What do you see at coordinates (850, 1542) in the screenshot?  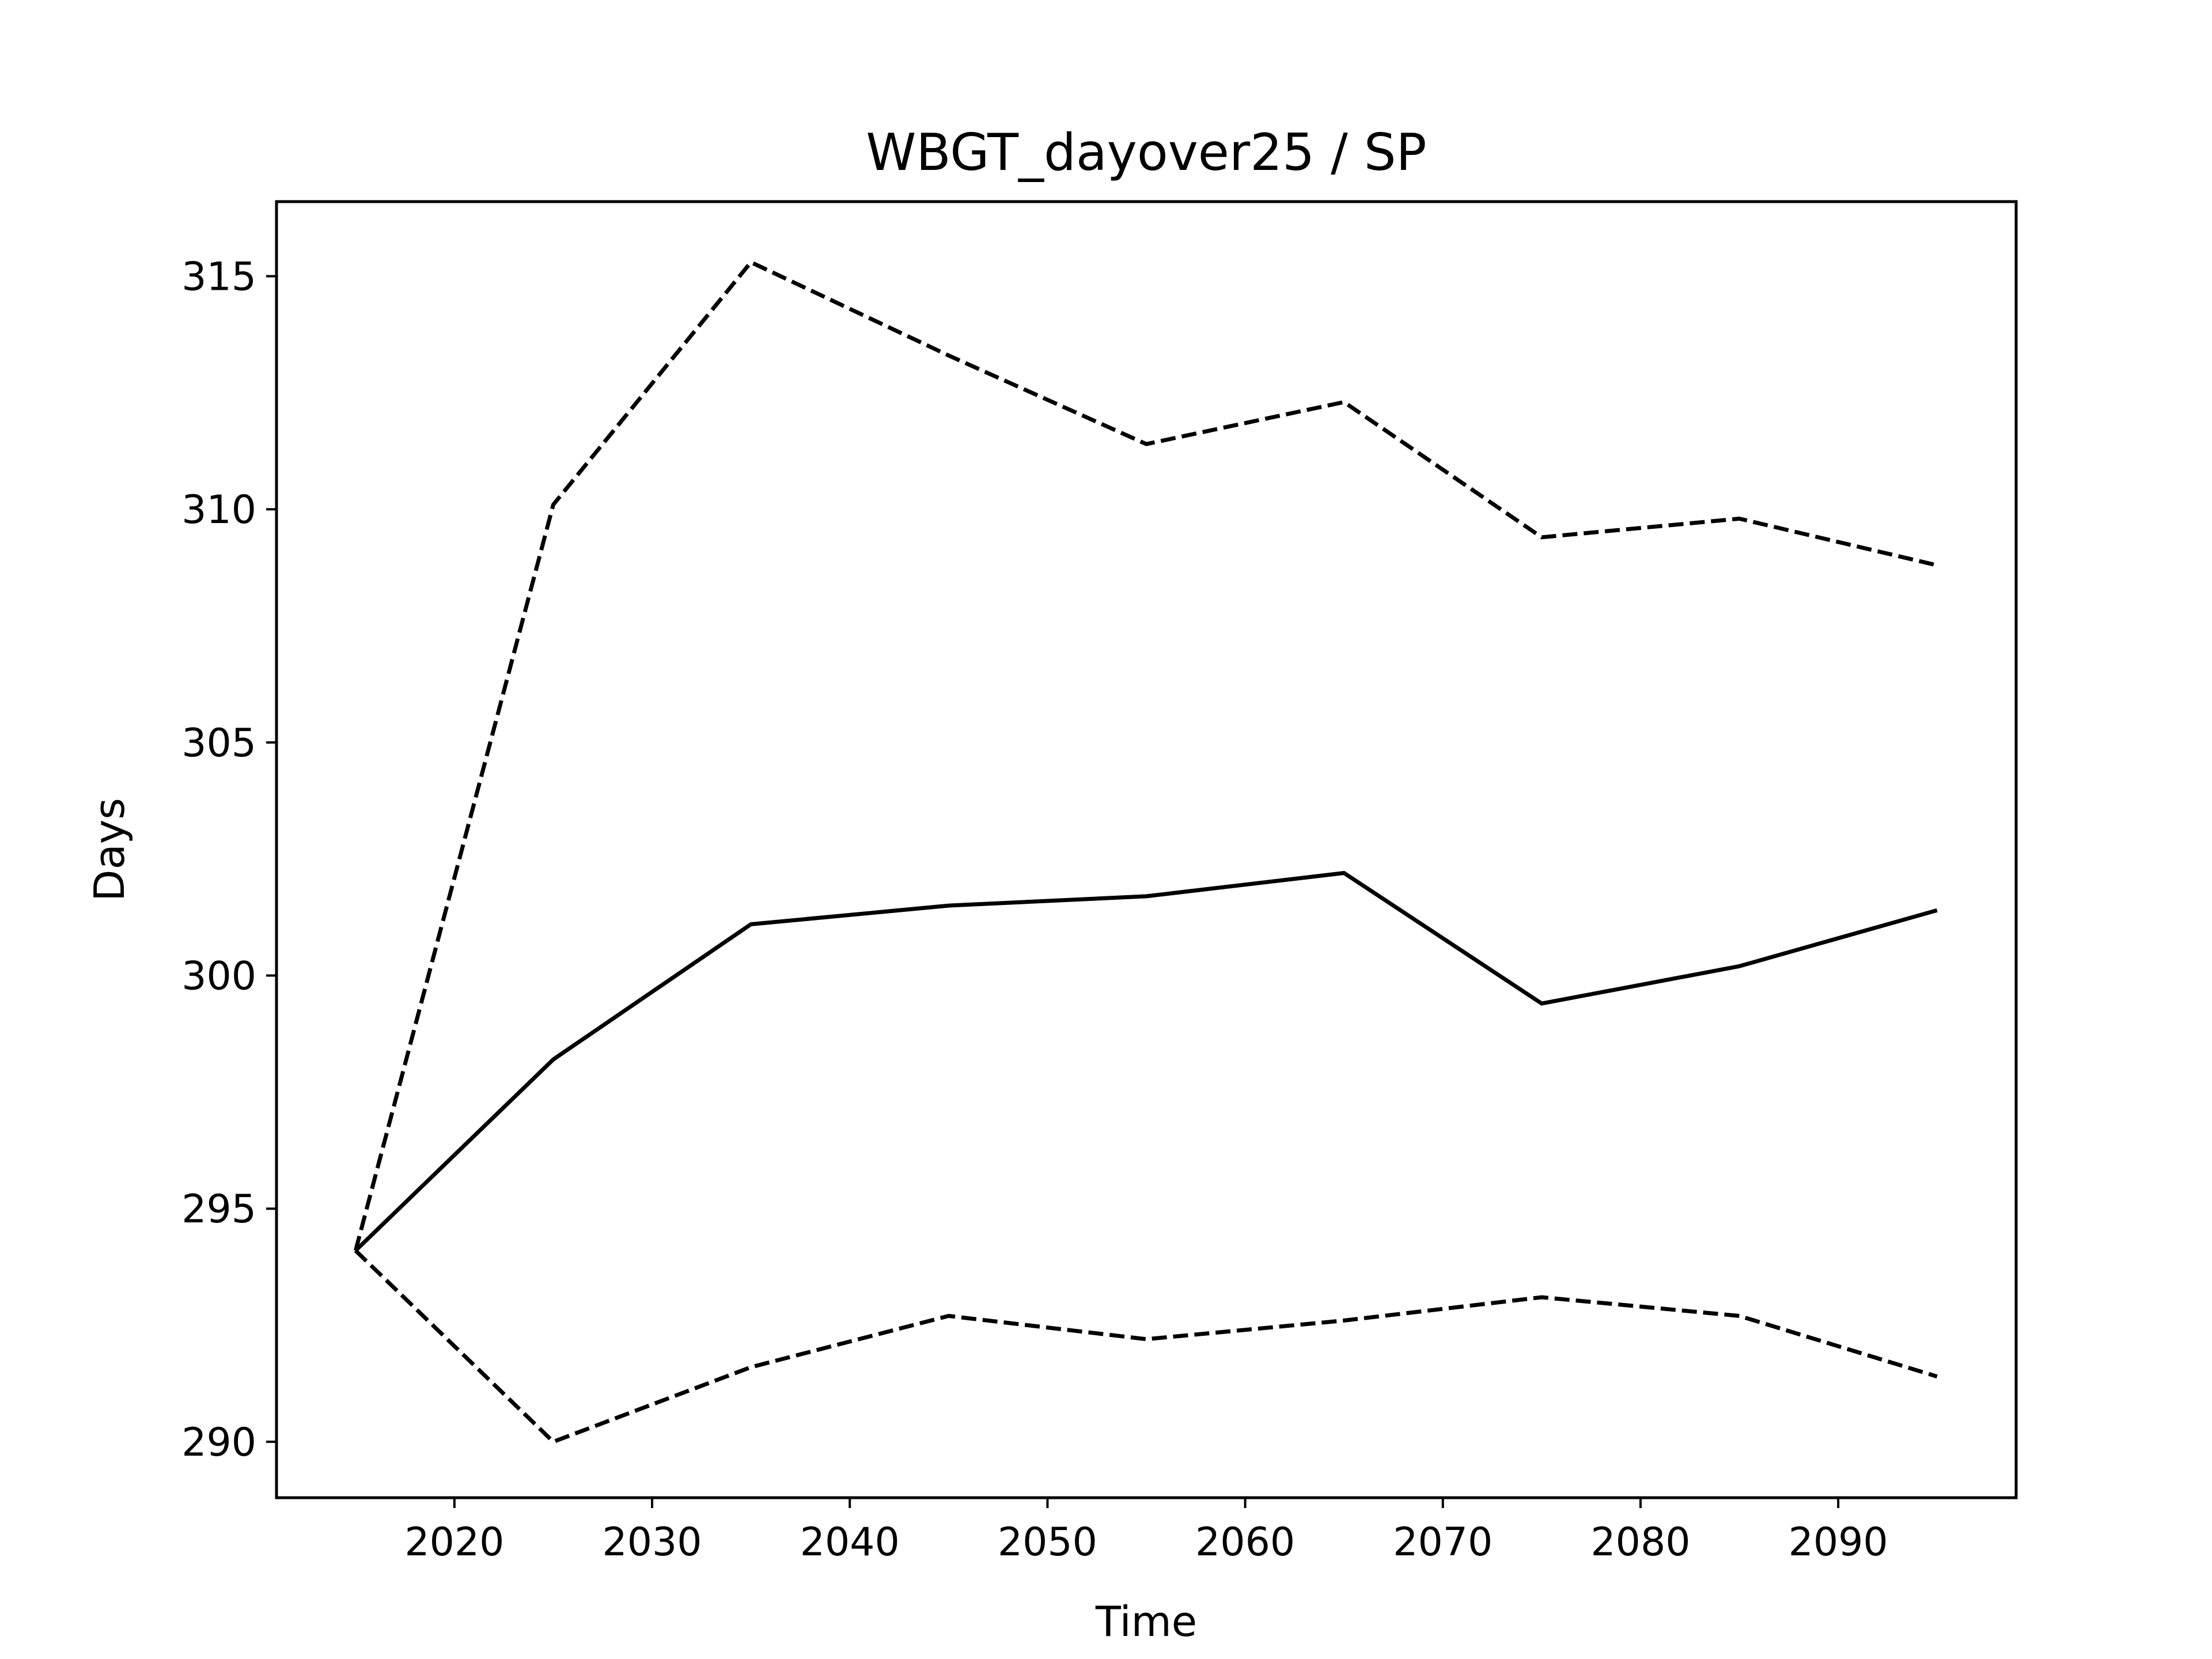 I see `x-tick-label: 2040` at bounding box center [850, 1542].